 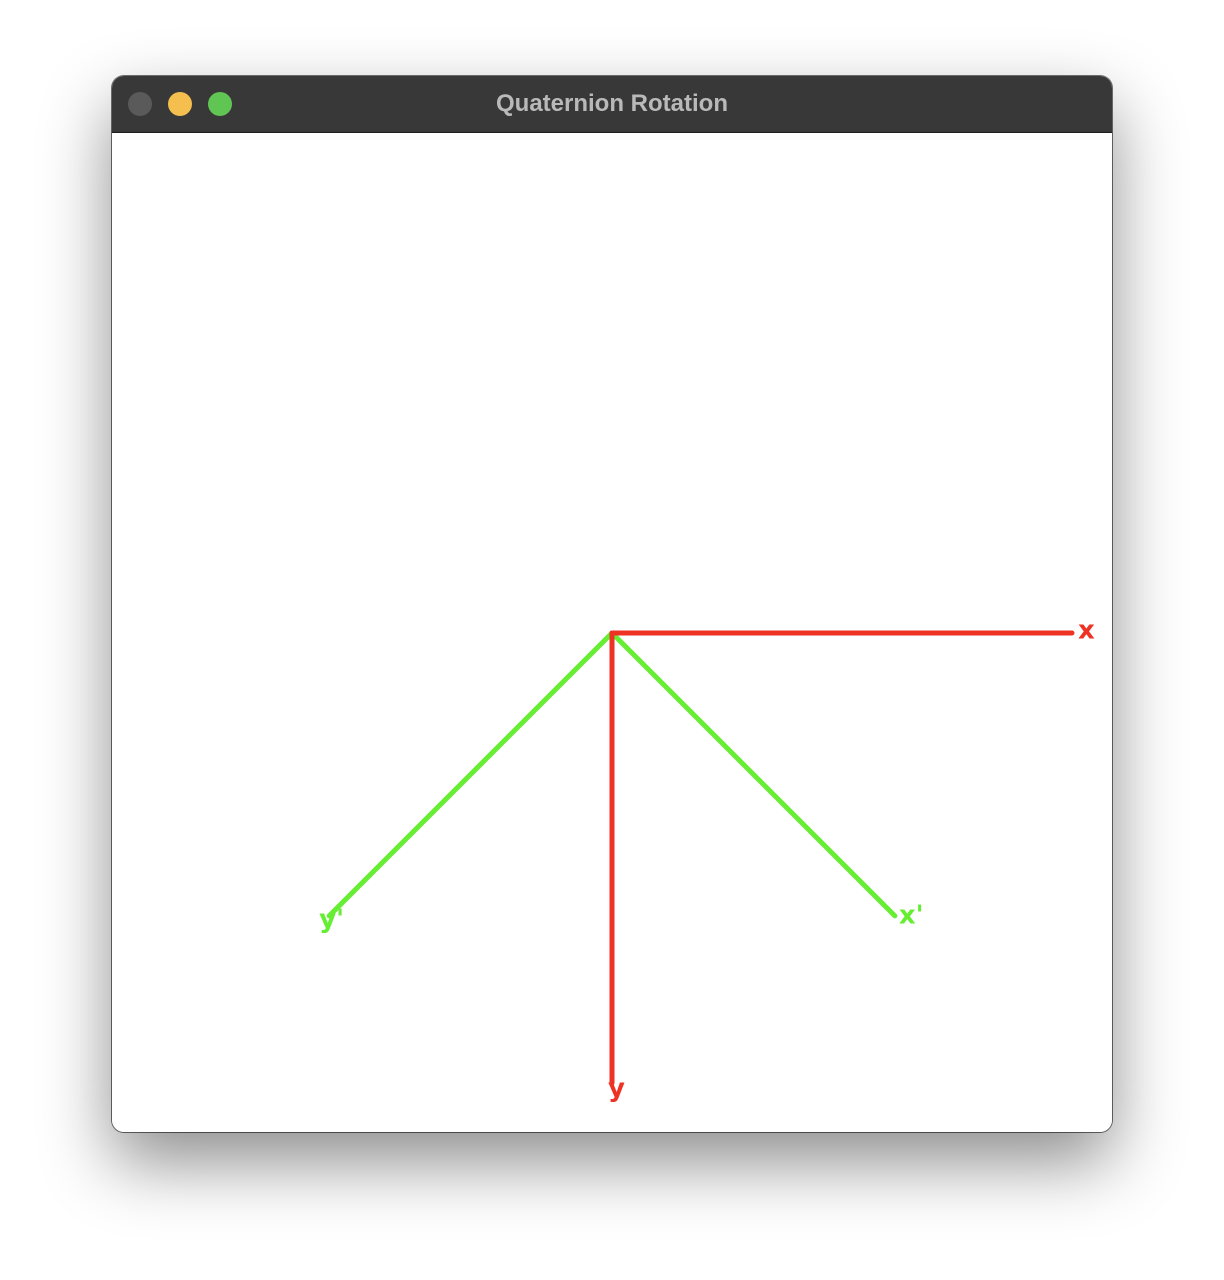 What do you see at coordinates (616, 1089) in the screenshot?
I see `axis-y-label: y` at bounding box center [616, 1089].